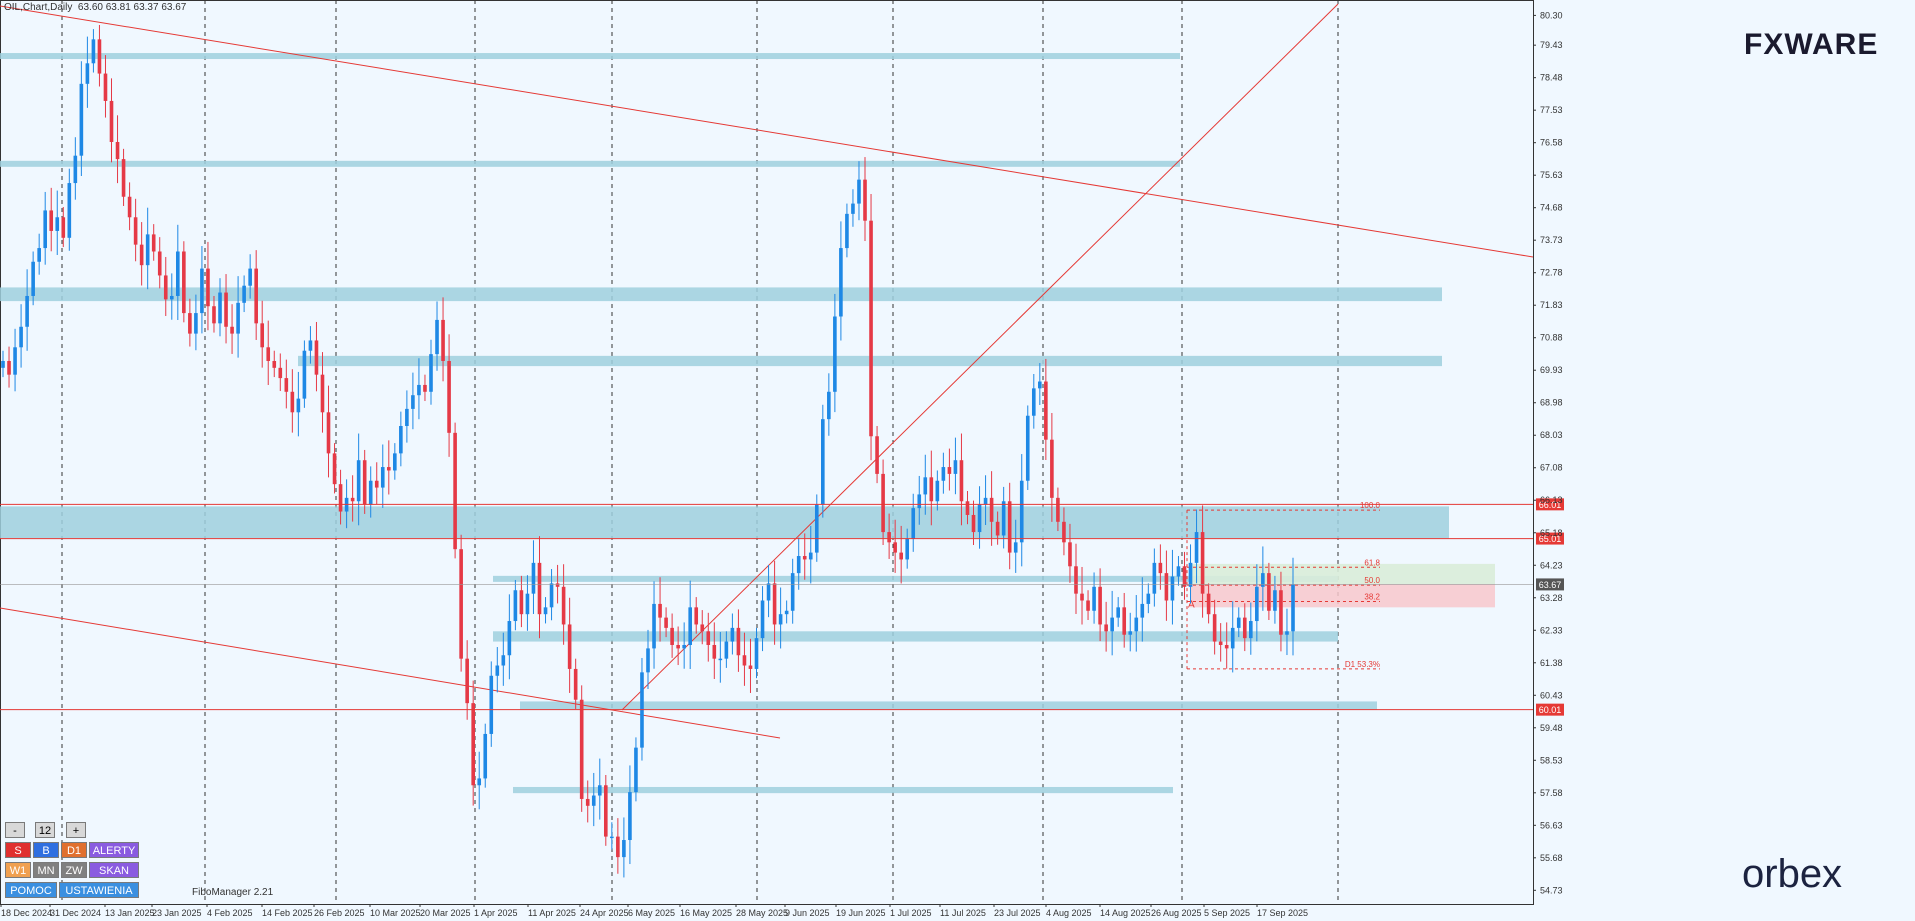 The image size is (1915, 921). Describe the element at coordinates (1550, 584) in the screenshot. I see `current-price-badge` at that location.